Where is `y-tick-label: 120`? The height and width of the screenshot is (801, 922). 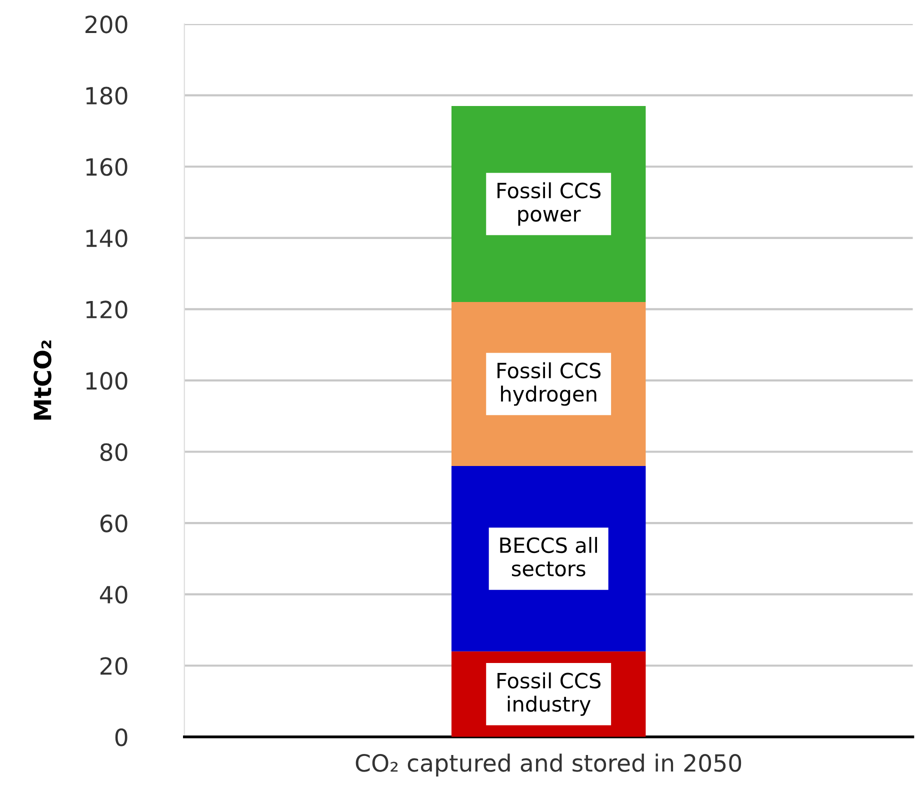 y-tick-label: 120 is located at coordinates (107, 309).